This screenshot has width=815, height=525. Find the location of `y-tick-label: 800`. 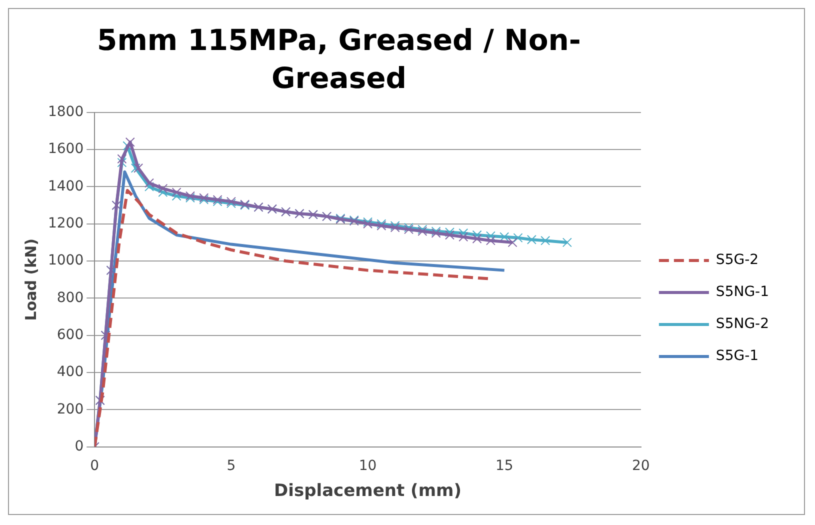

y-tick-label: 800 is located at coordinates (70, 298).